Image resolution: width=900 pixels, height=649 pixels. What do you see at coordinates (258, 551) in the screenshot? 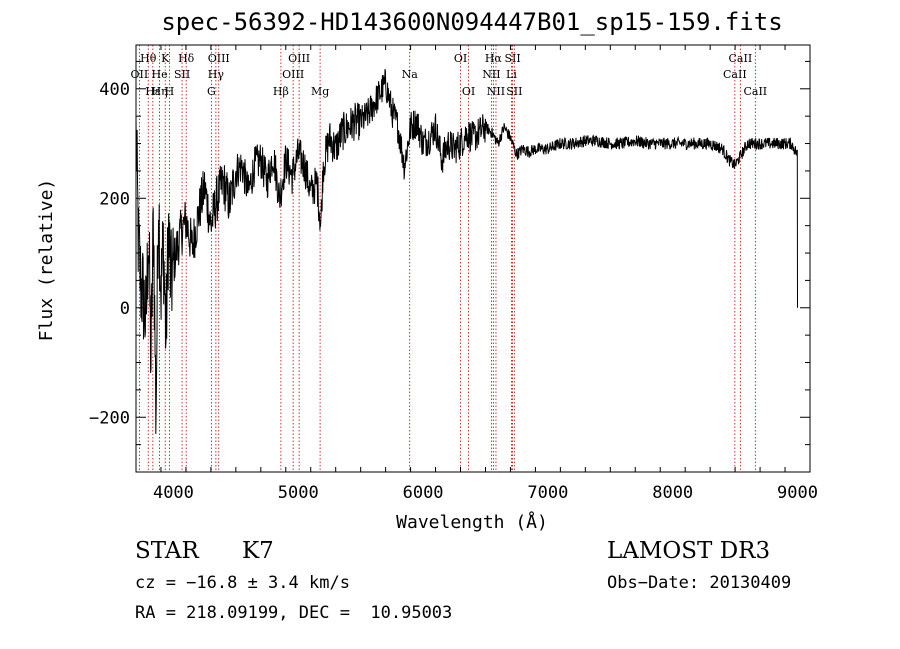
I see `object-subclass: K7` at bounding box center [258, 551].